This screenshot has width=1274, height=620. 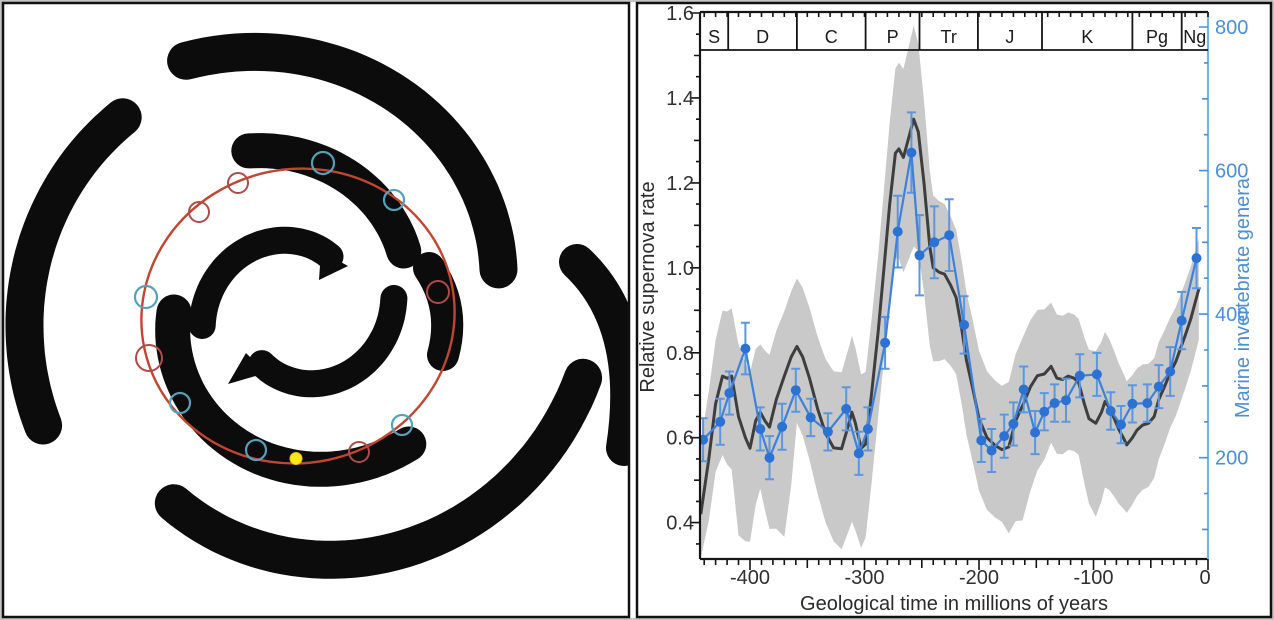 What do you see at coordinates (1231, 172) in the screenshot?
I see `y-right-tick-label: 600` at bounding box center [1231, 172].